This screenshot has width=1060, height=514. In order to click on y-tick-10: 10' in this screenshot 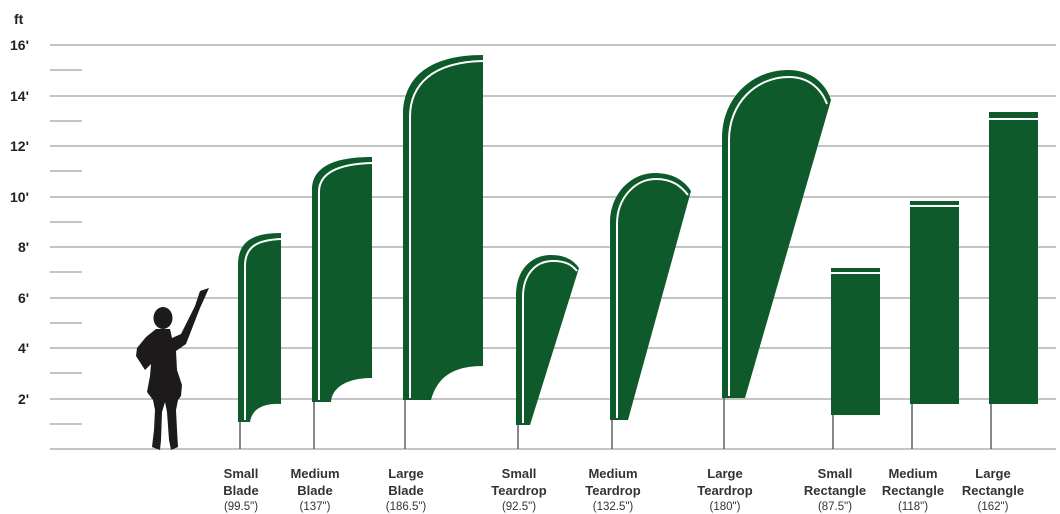, I will do `click(19, 197)`.